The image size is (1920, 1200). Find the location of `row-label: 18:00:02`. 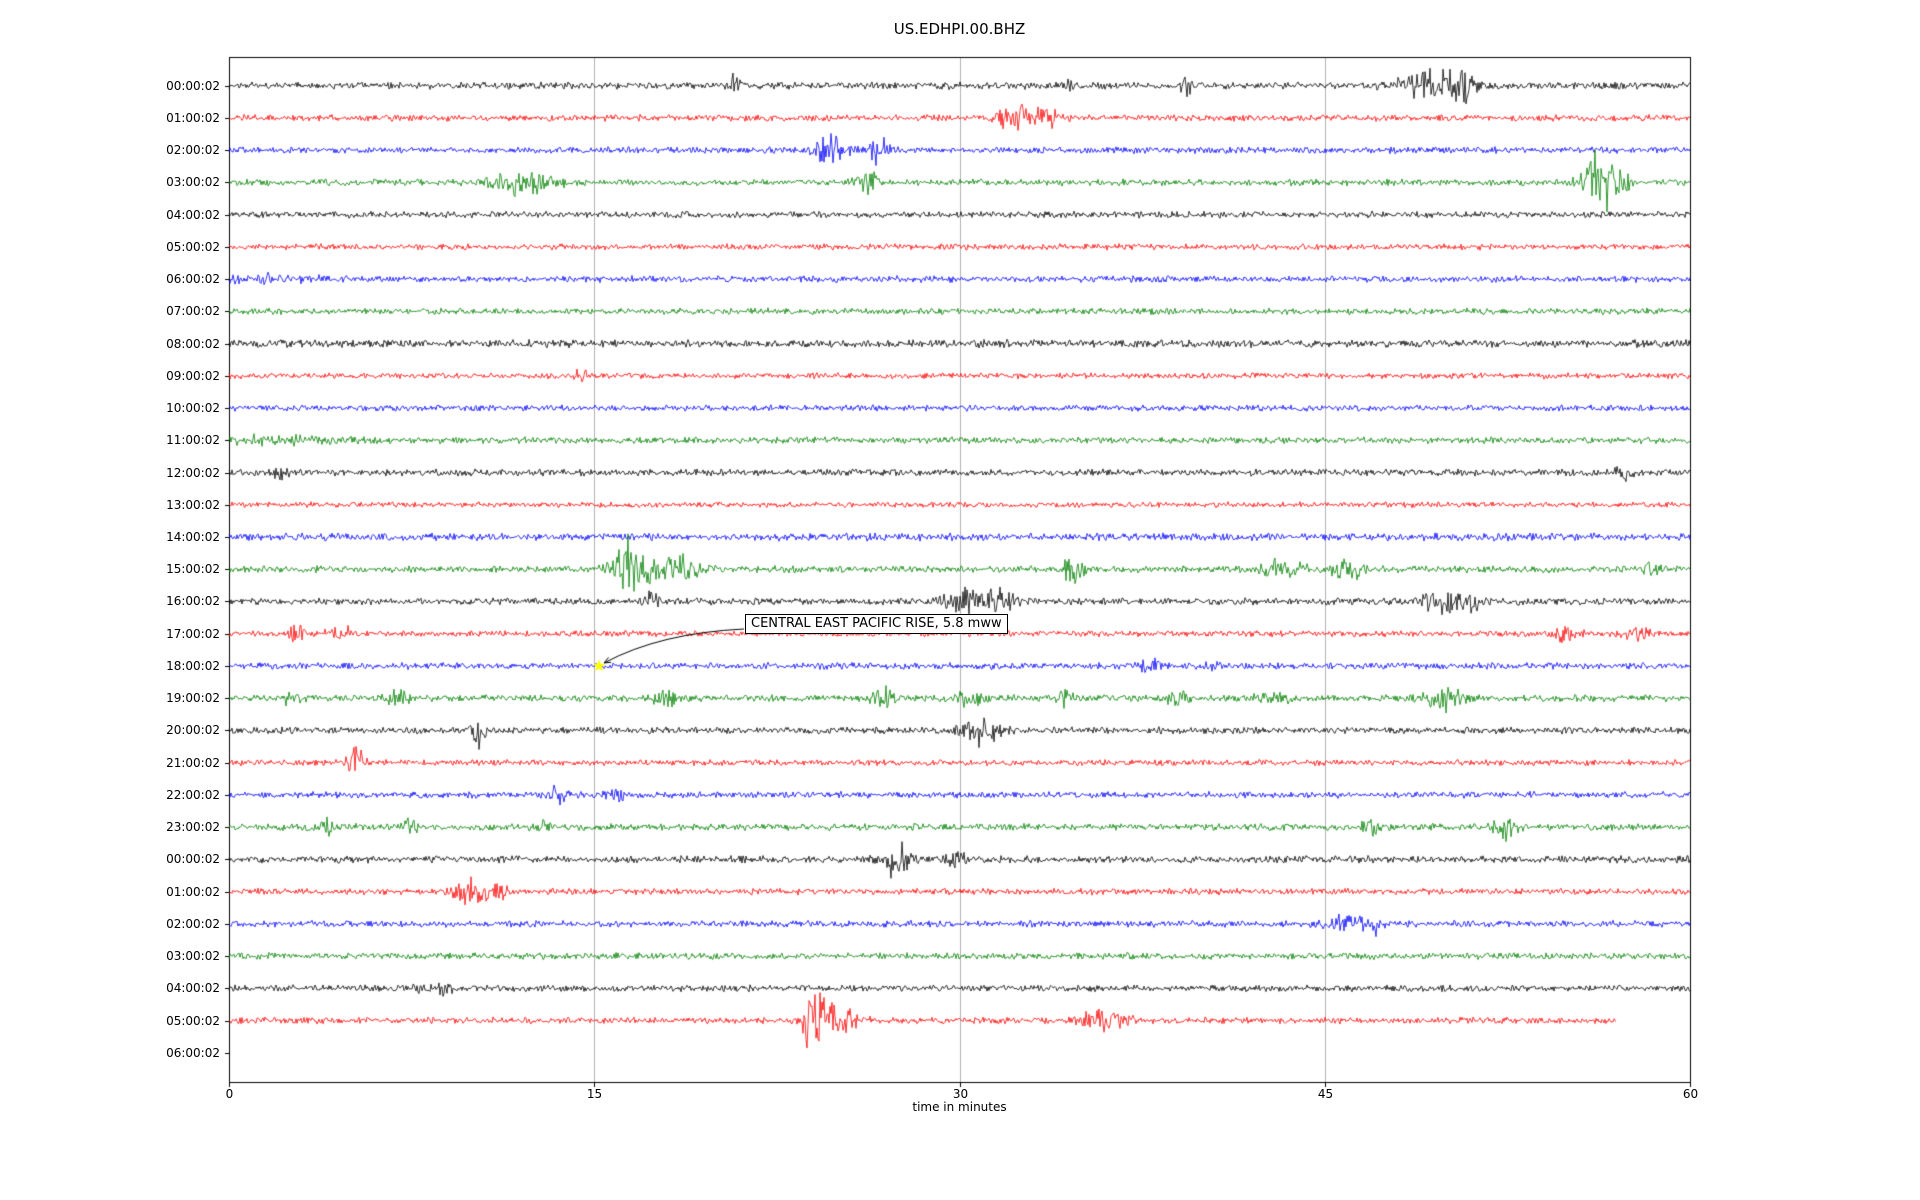

row-label: 18:00:02 is located at coordinates (193, 665).